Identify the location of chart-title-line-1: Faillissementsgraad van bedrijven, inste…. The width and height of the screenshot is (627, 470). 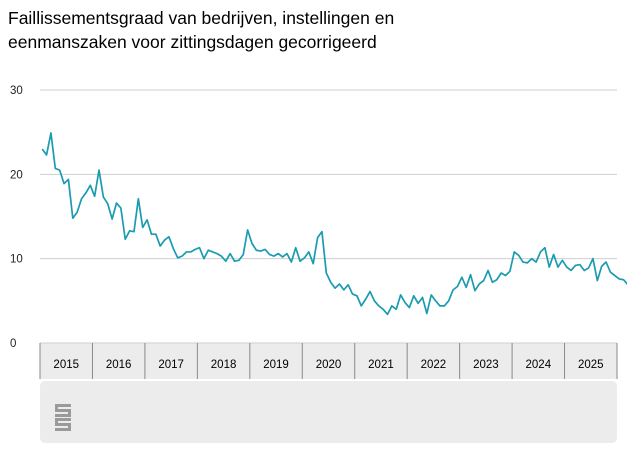
(201, 18).